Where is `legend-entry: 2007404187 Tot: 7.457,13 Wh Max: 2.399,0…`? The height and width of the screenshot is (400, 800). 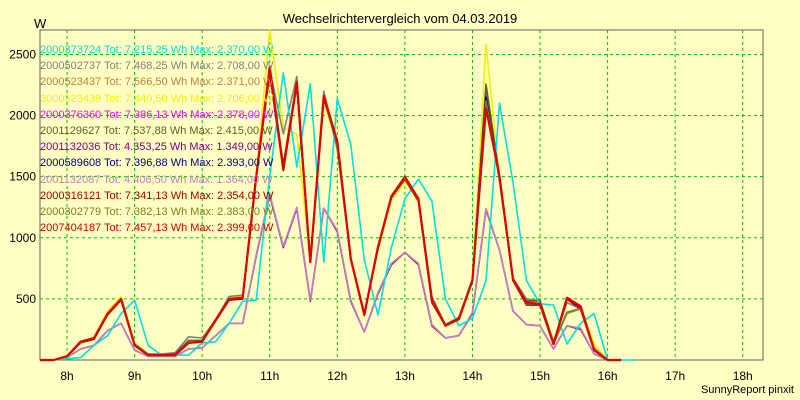
legend-entry: 2007404187 Tot: 7.457,13 Wh Max: 2.399,0… is located at coordinates (157, 228).